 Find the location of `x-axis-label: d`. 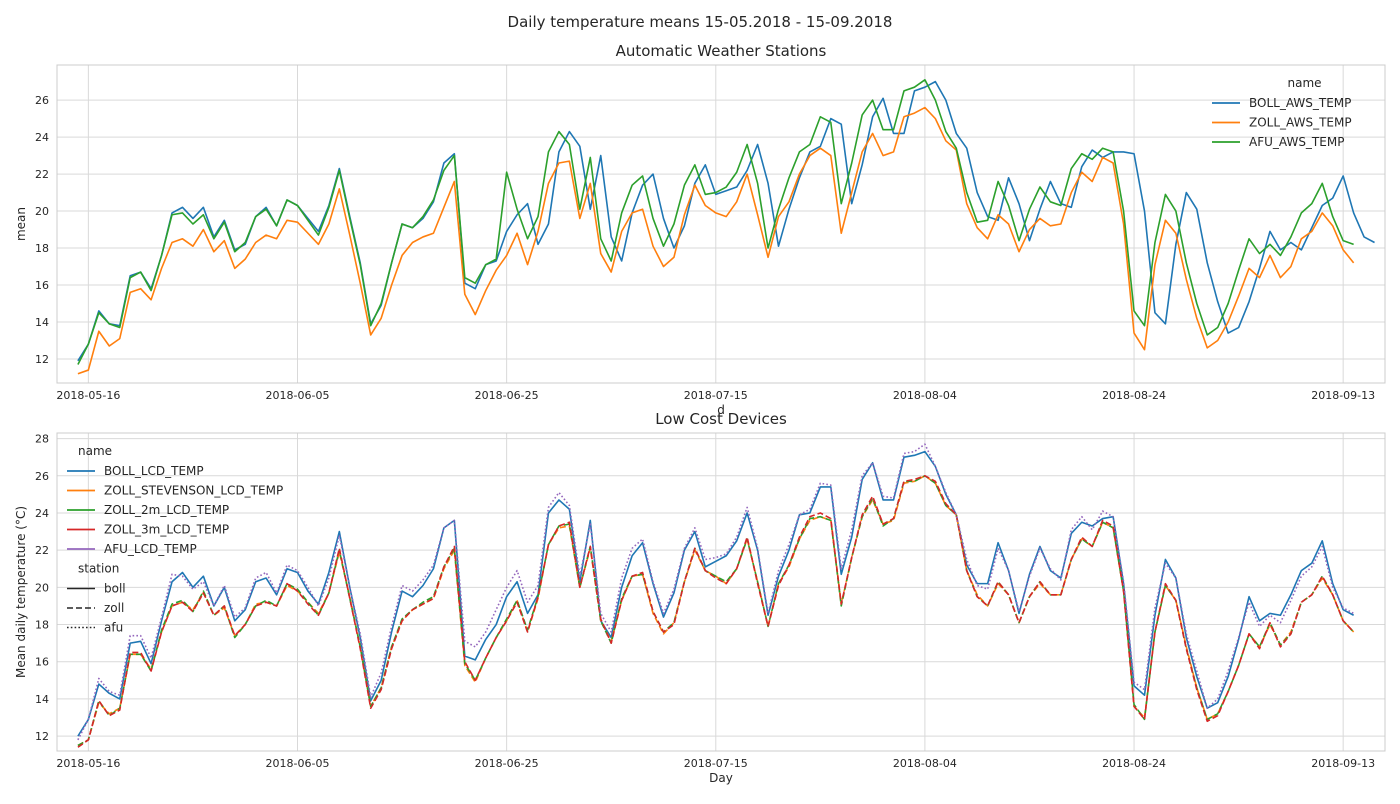

x-axis-label: d is located at coordinates (721, 410).